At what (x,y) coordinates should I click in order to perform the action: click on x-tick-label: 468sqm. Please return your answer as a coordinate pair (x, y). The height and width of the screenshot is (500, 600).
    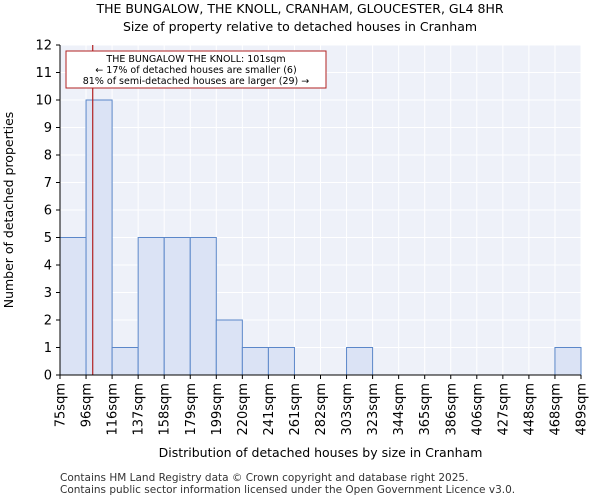
    Looking at the image, I should click on (555, 409).